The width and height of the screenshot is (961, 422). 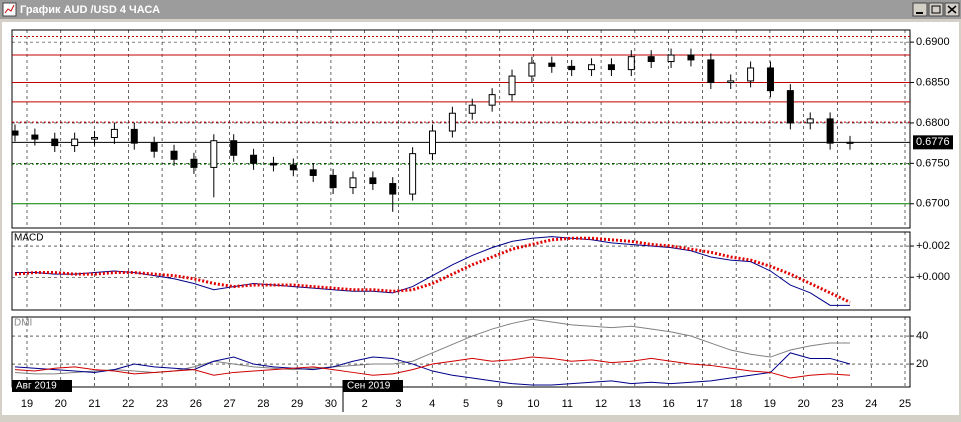 What do you see at coordinates (432, 404) in the screenshot?
I see `x-tick-label: 4` at bounding box center [432, 404].